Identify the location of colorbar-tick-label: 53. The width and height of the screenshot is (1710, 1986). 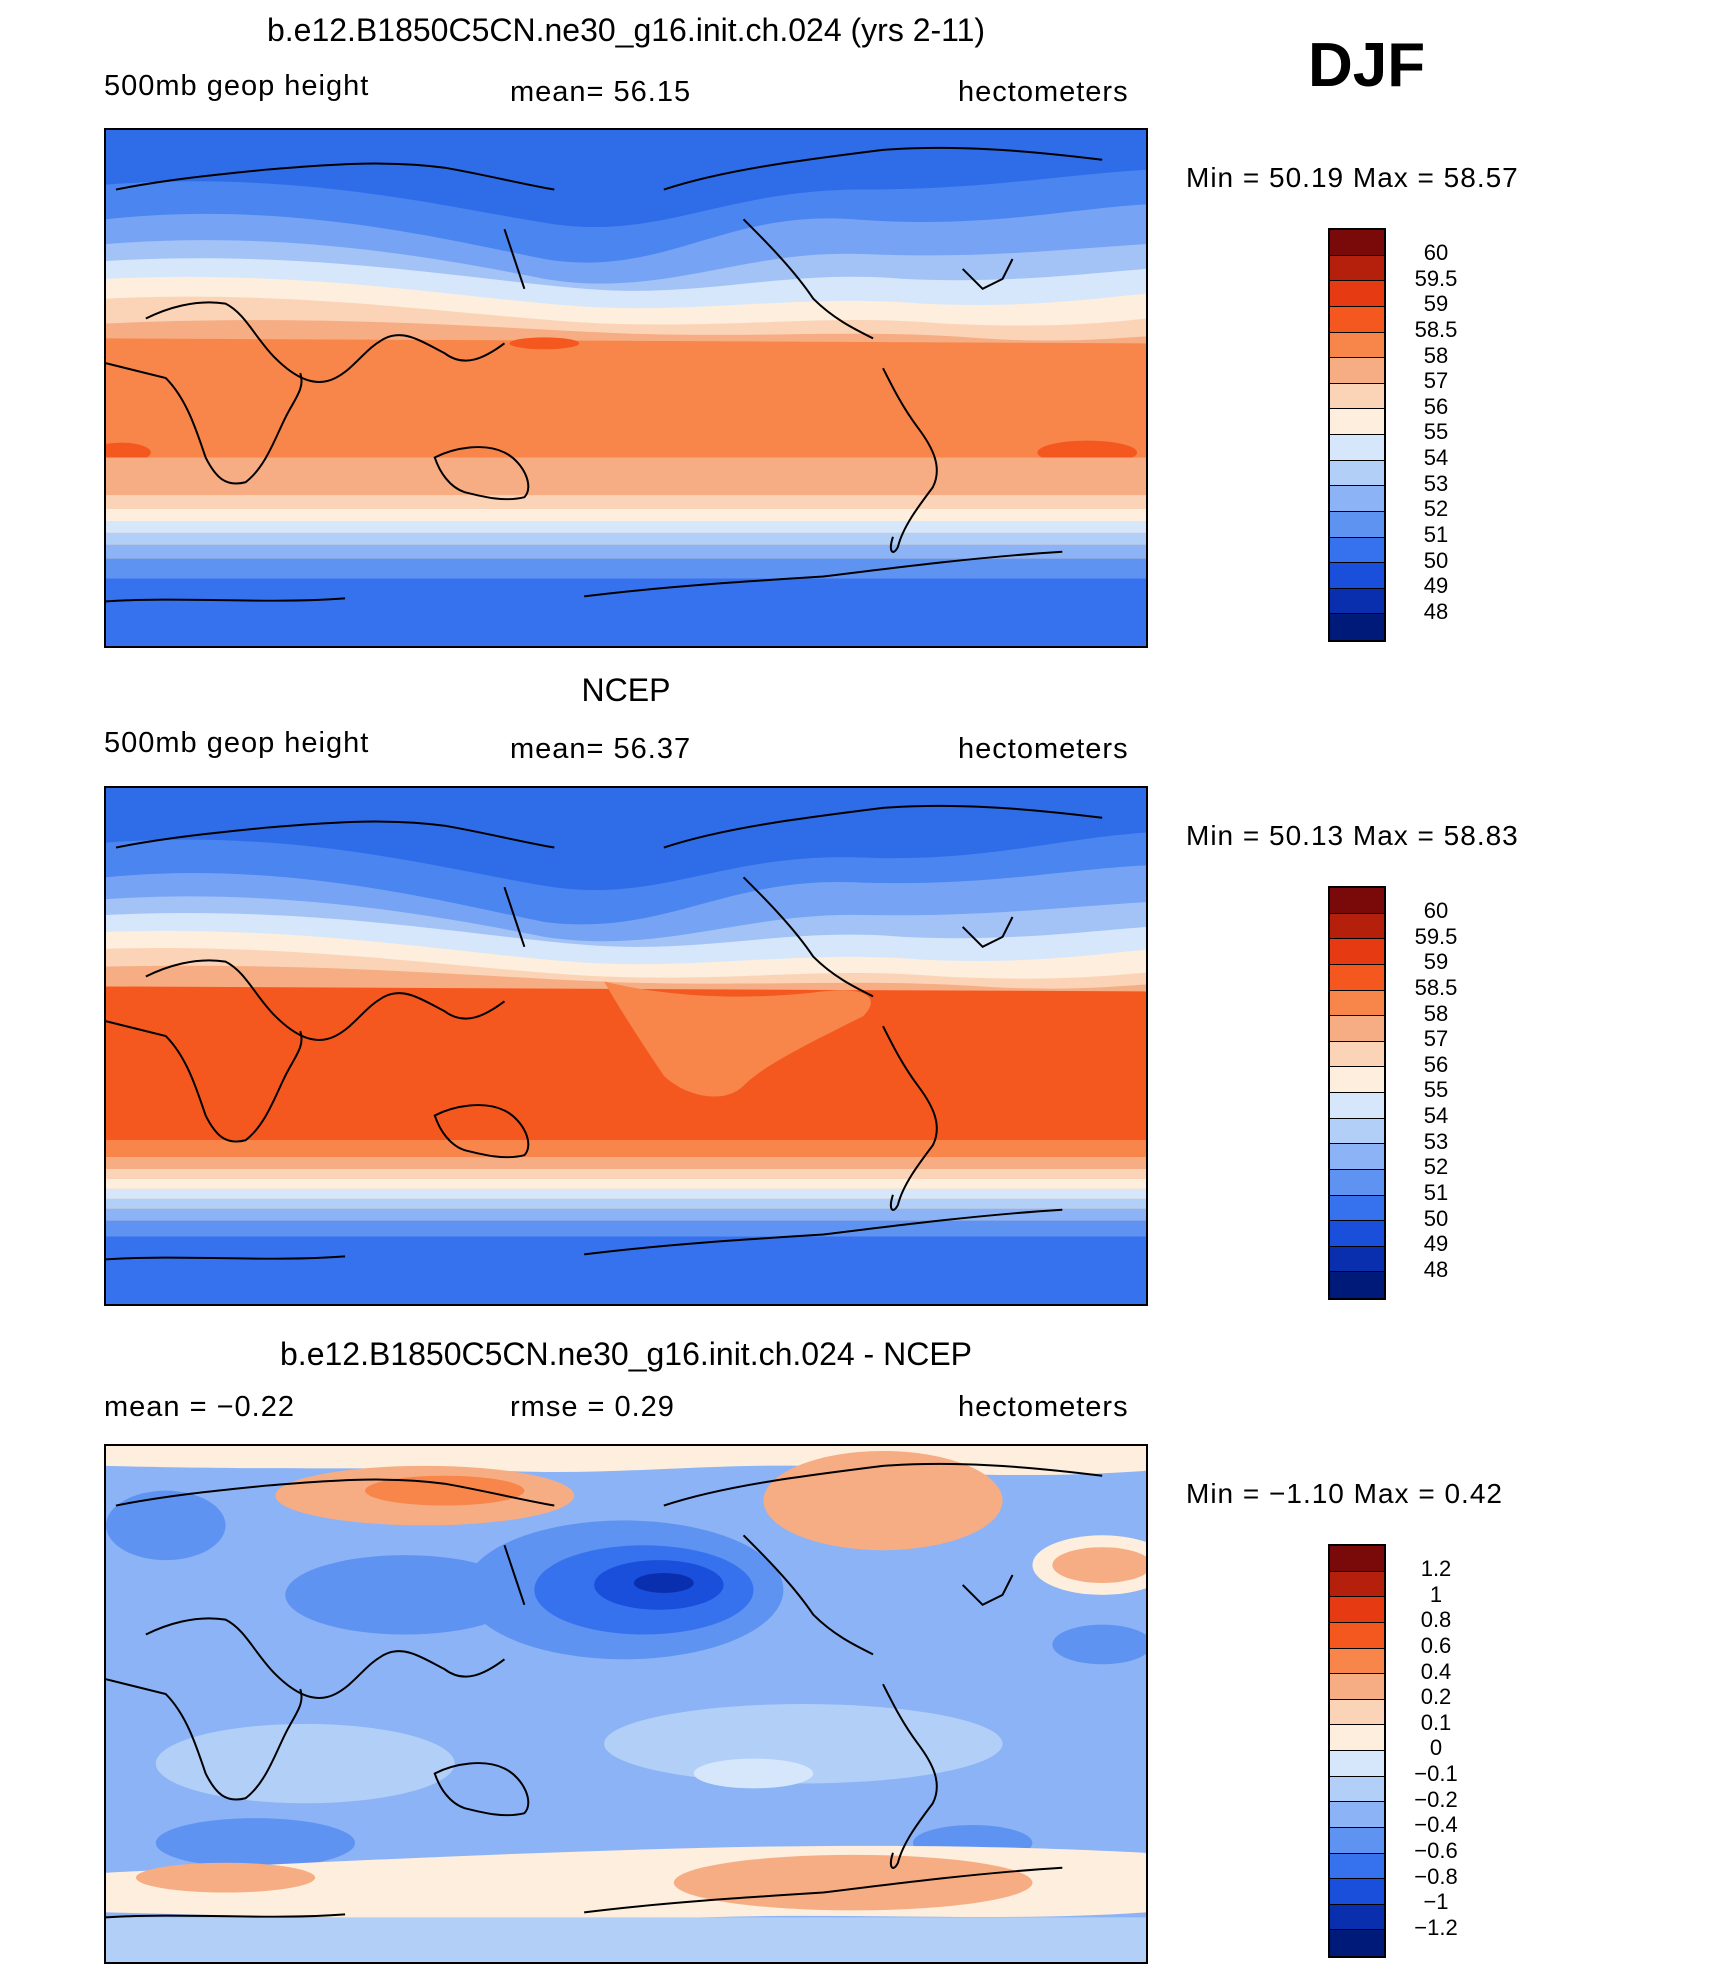
(1436, 483).